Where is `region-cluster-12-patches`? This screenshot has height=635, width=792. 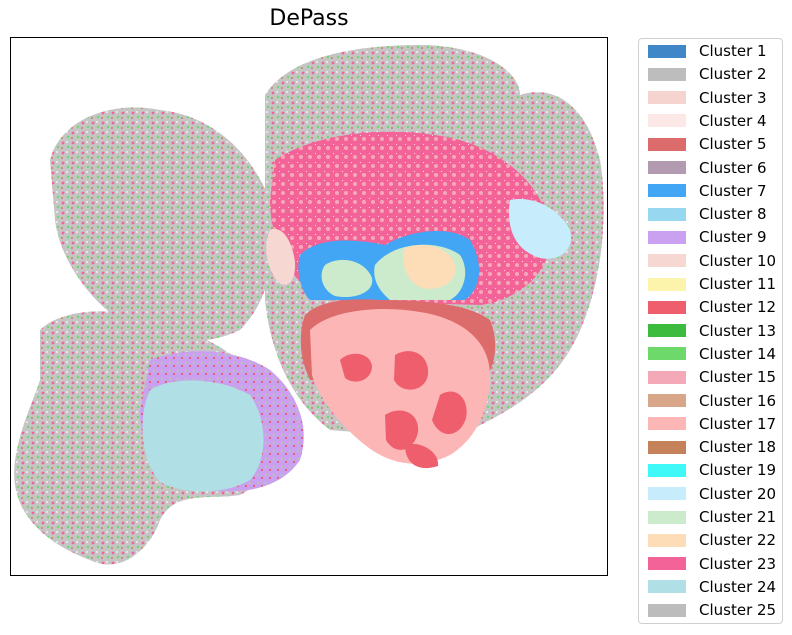 region-cluster-12-patches is located at coordinates (403, 410).